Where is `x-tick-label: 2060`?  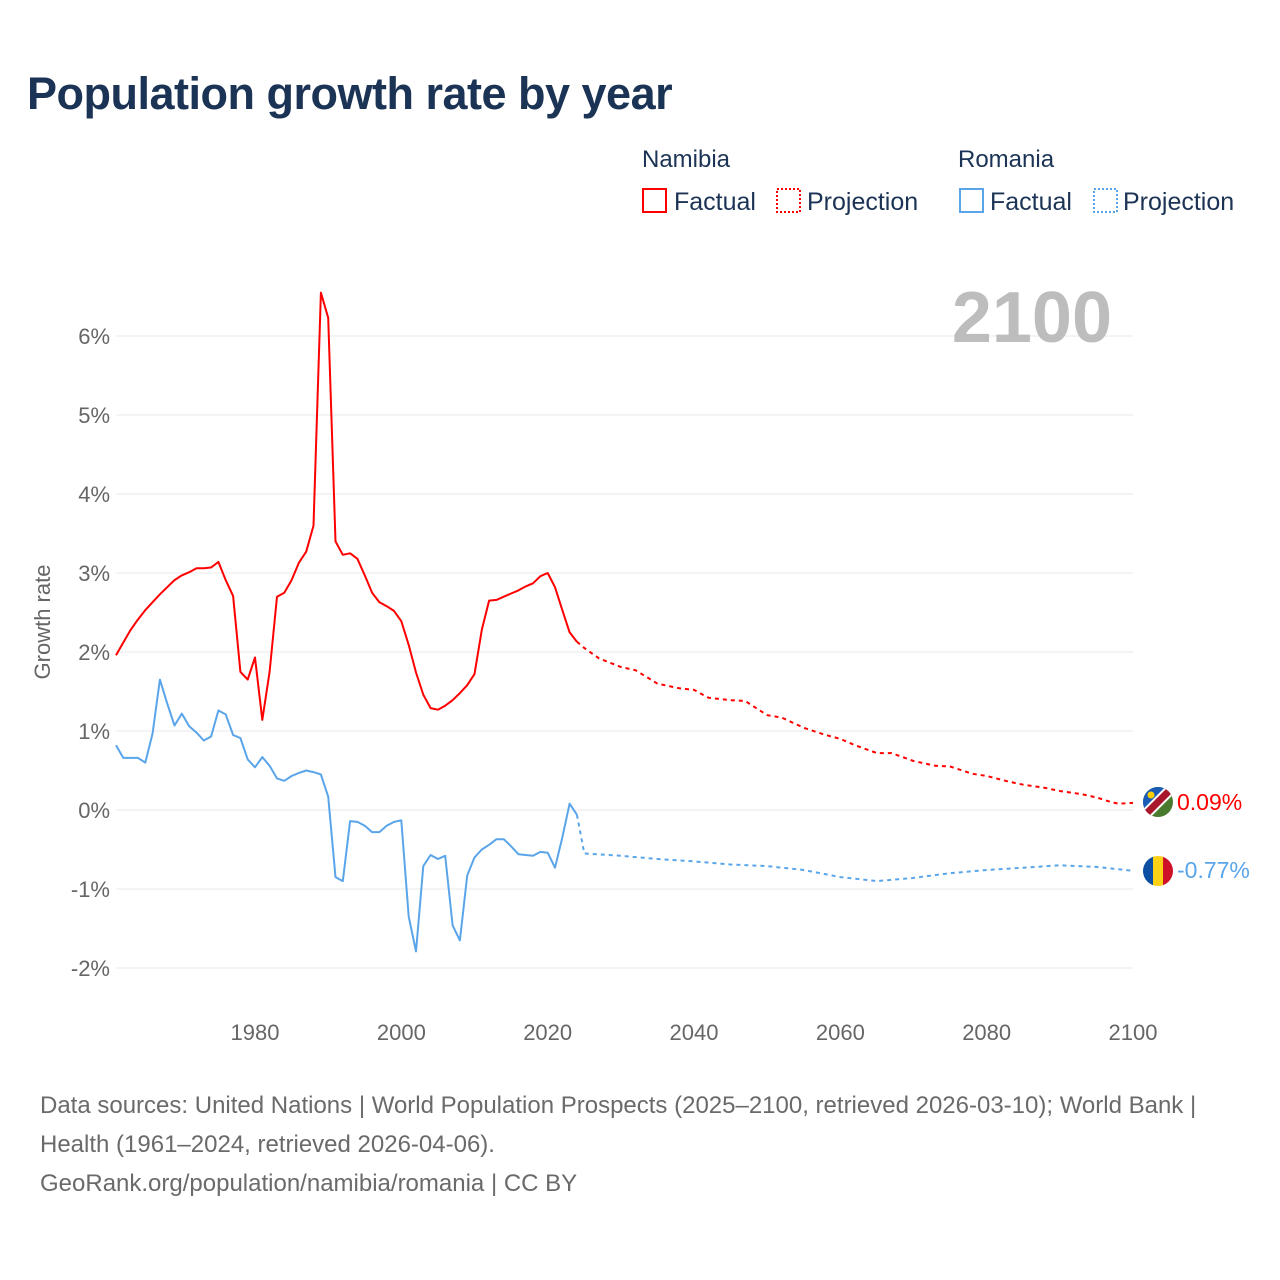 x-tick-label: 2060 is located at coordinates (840, 1032).